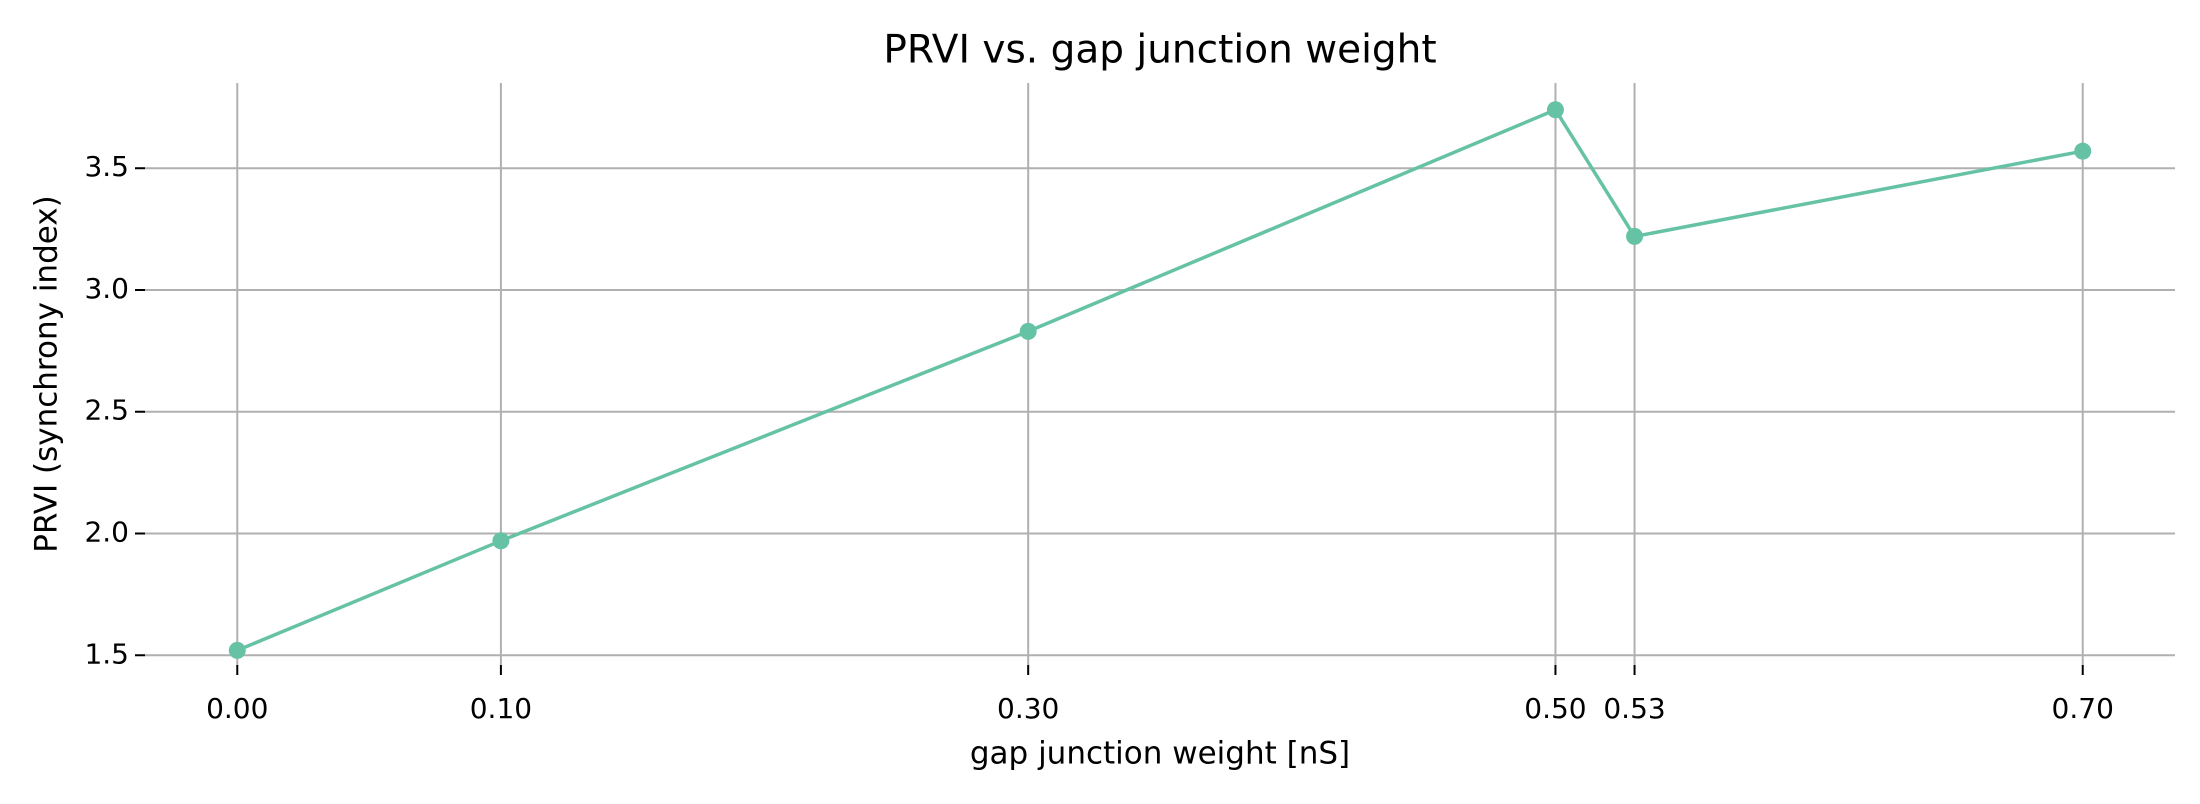  Describe the element at coordinates (1160, 754) in the screenshot. I see `x-axis-label: gap junction weight [nS]` at that location.